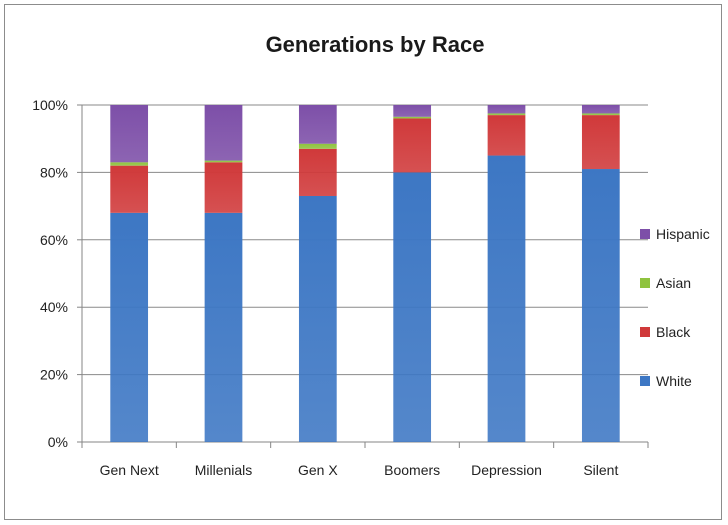  Describe the element at coordinates (129, 134) in the screenshot. I see `bar-hispanic-gen-next` at that location.